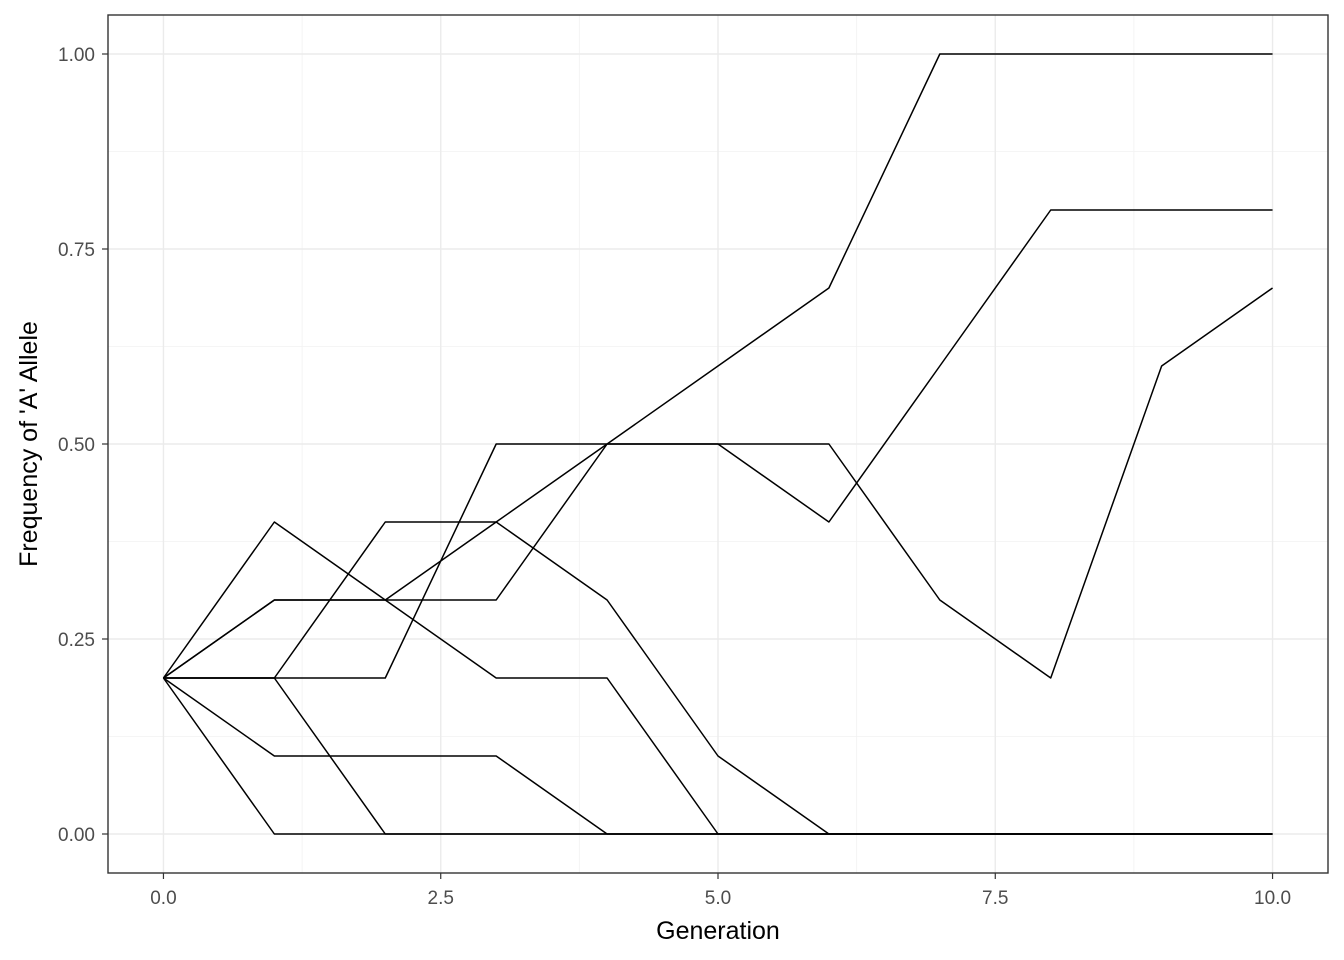 Image resolution: width=1344 pixels, height=960 pixels. Describe the element at coordinates (76, 55) in the screenshot. I see `y-tick-label: 1.00` at that location.